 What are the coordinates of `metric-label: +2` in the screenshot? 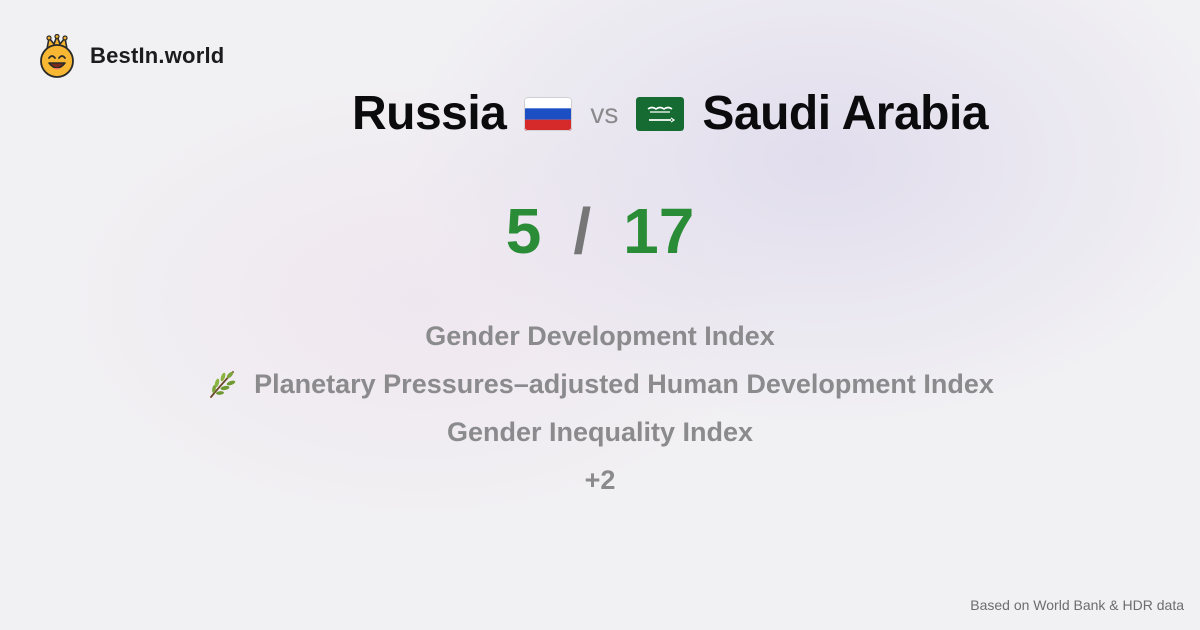 It's located at (600, 480).